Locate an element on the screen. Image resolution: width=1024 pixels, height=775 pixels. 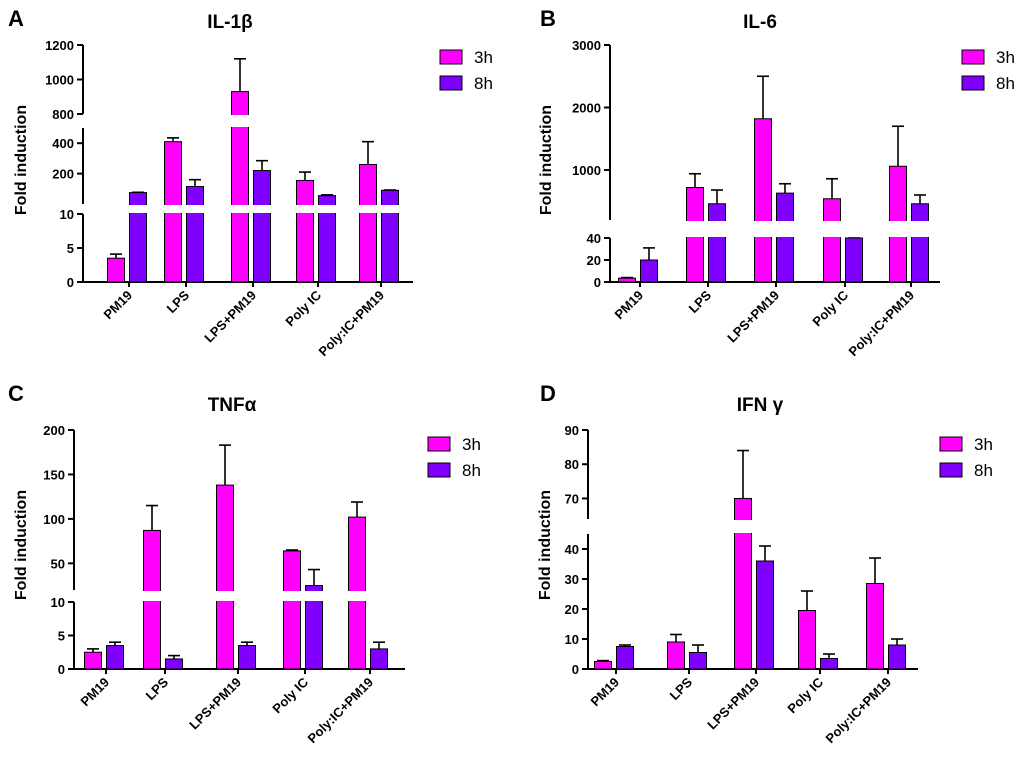
bar-3h-lps is located at coordinates (676, 655).